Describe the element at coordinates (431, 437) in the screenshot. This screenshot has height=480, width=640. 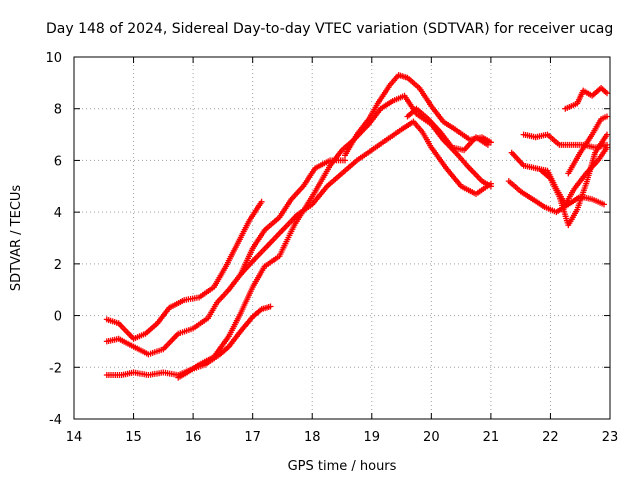
I see `x-tick-label: 20` at that location.